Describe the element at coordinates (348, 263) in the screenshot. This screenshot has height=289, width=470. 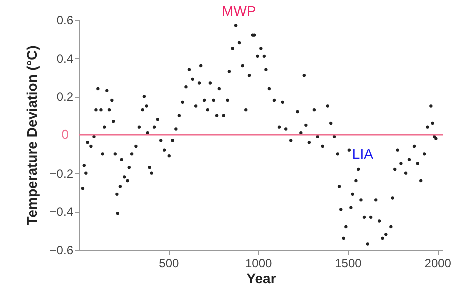
I see `x-tick-label: 1500` at that location.